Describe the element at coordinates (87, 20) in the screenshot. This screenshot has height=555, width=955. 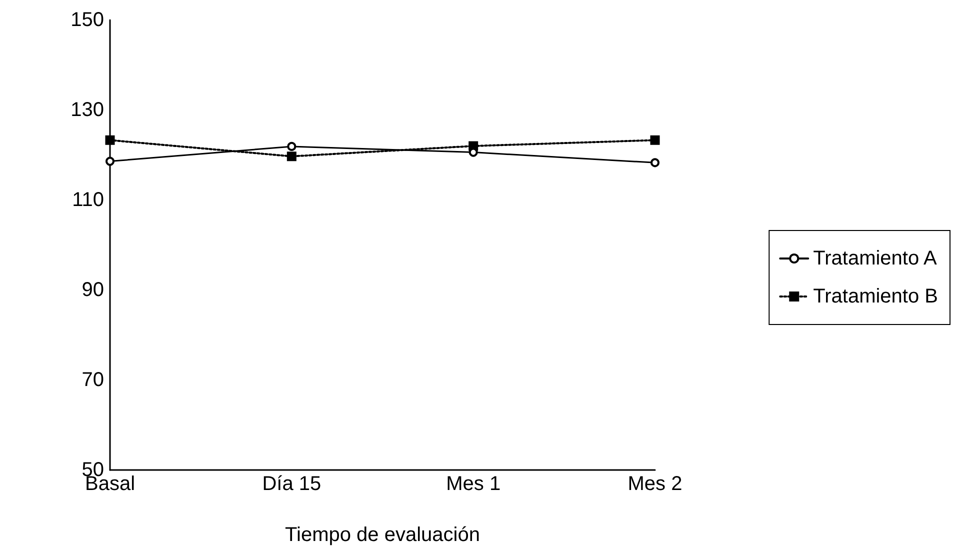
I see `y-tick-label: 150` at that location.